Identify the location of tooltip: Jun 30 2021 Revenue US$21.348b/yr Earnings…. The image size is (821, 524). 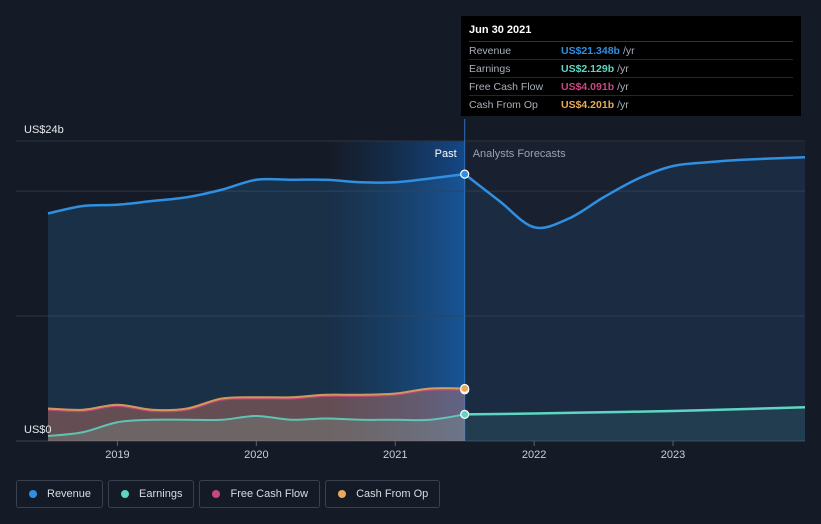
(631, 66).